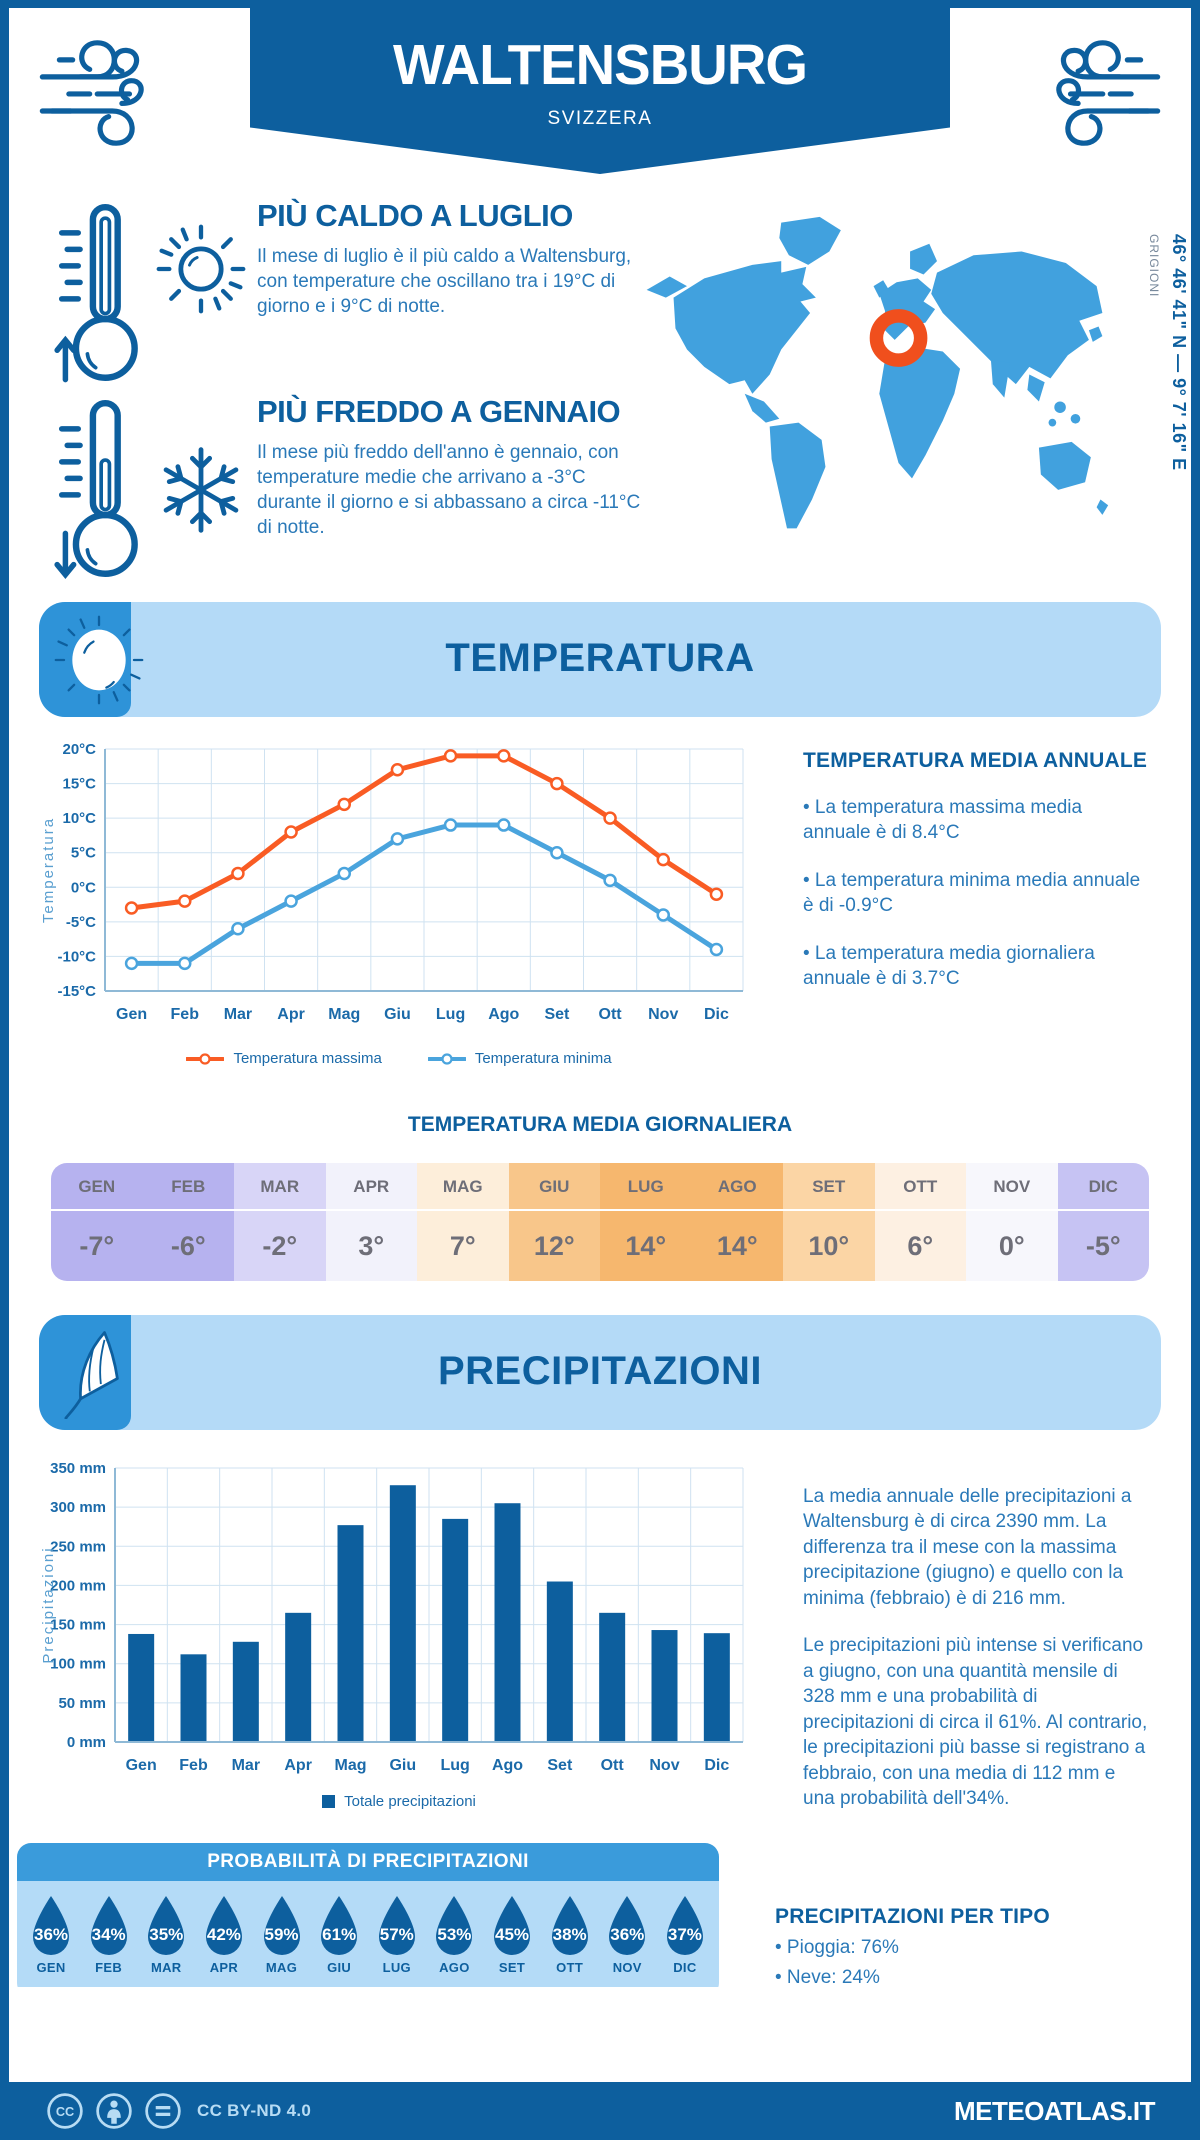 The height and width of the screenshot is (2140, 1200). I want to click on month-value: 14°, so click(646, 1246).